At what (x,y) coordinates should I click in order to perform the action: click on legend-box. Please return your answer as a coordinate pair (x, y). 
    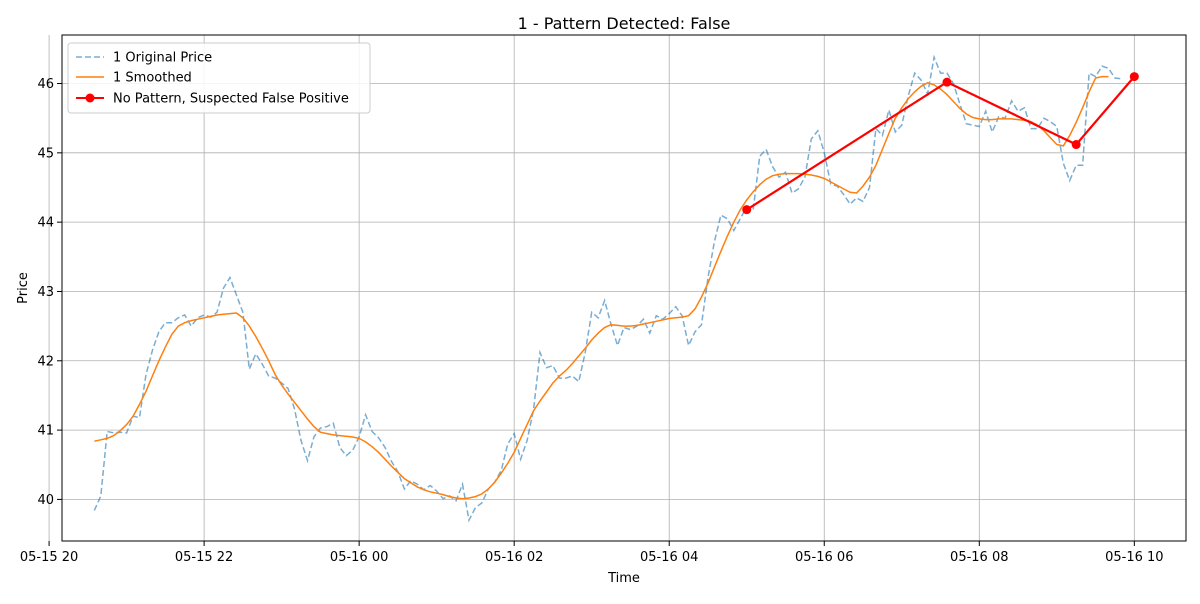
    Looking at the image, I should click on (219, 78).